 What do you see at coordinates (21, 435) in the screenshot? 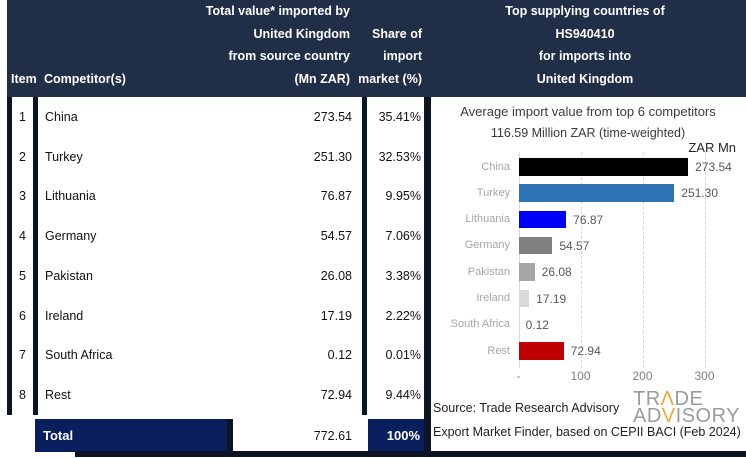
I see `total-blank-cell` at bounding box center [21, 435].